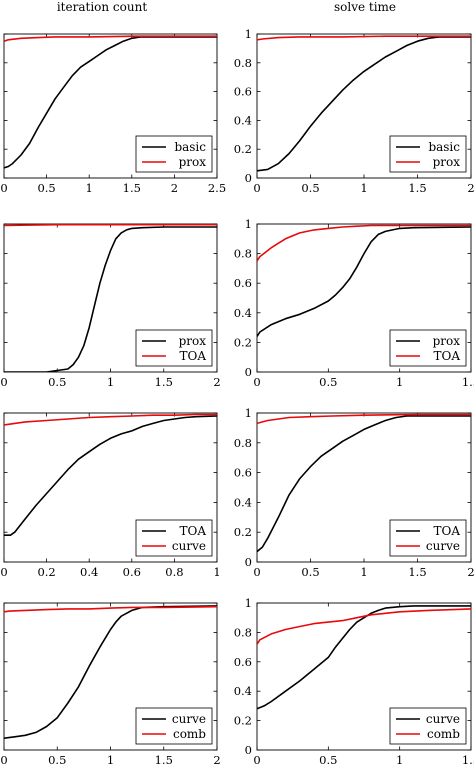 The width and height of the screenshot is (474, 767). What do you see at coordinates (243, 342) in the screenshot?
I see `y-tick-label: 0.2` at bounding box center [243, 342].